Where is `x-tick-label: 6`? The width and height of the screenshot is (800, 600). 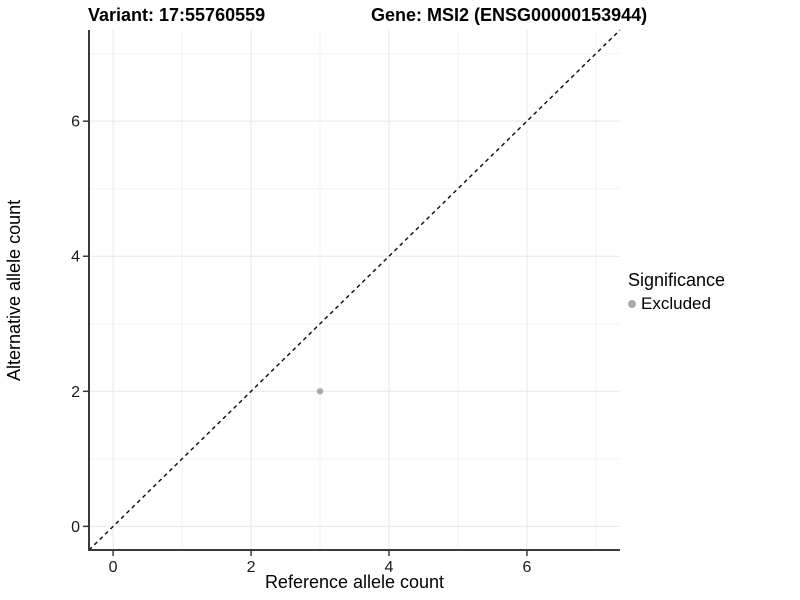
x-tick-label: 6 is located at coordinates (526, 567).